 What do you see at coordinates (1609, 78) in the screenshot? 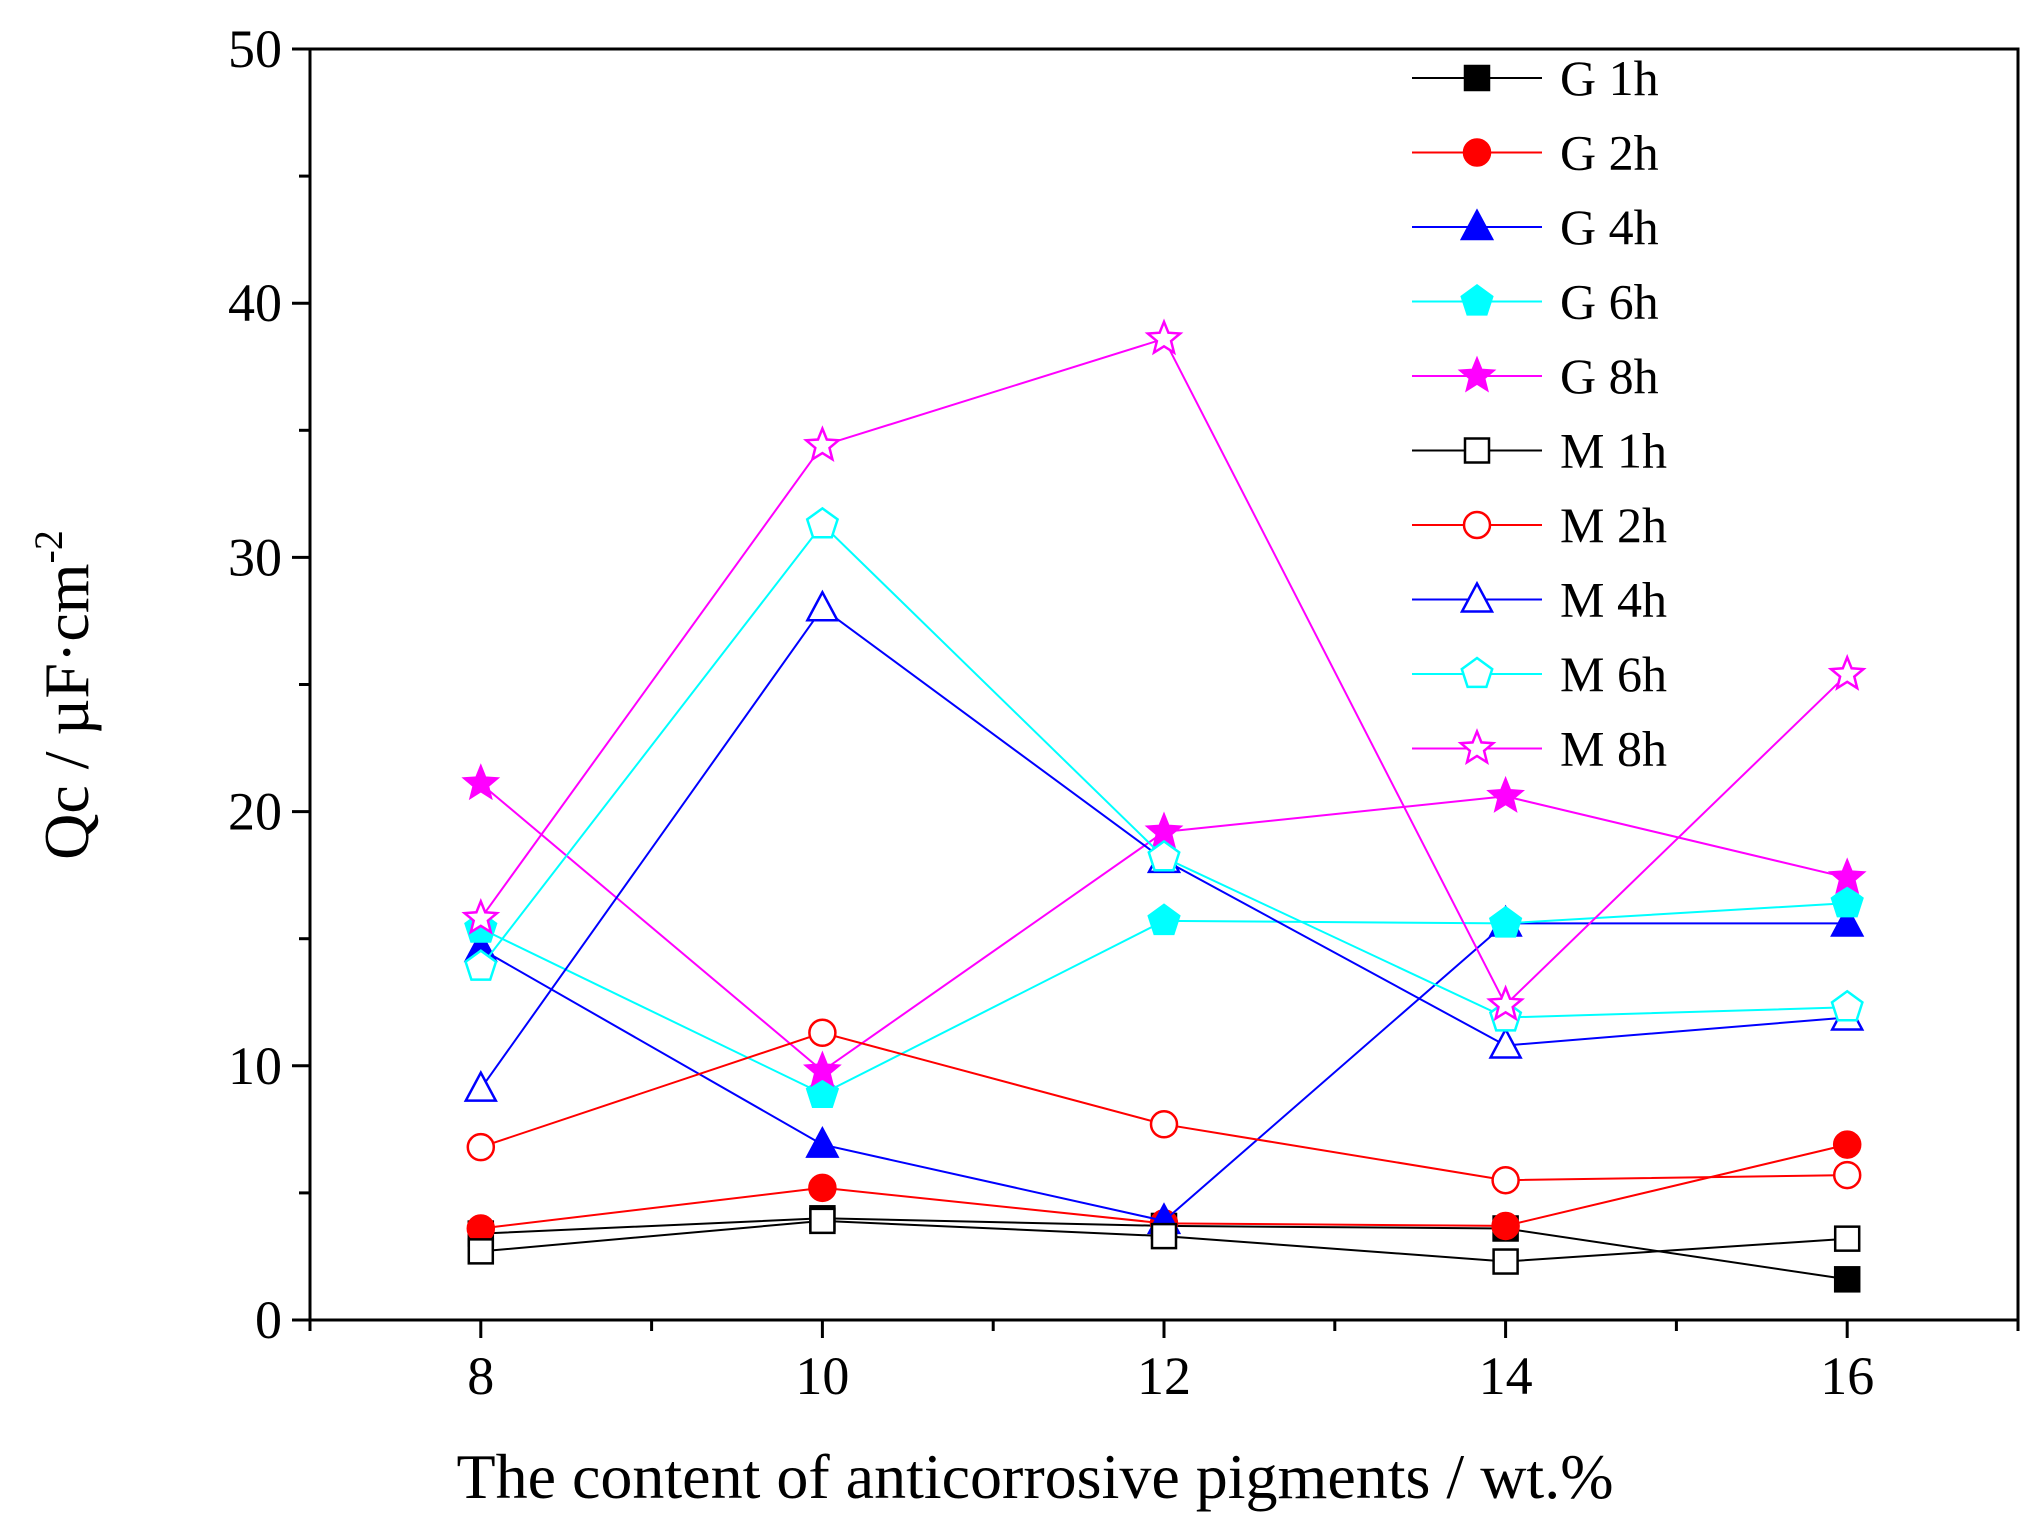
I see `legend-label: G 1h` at bounding box center [1609, 78].